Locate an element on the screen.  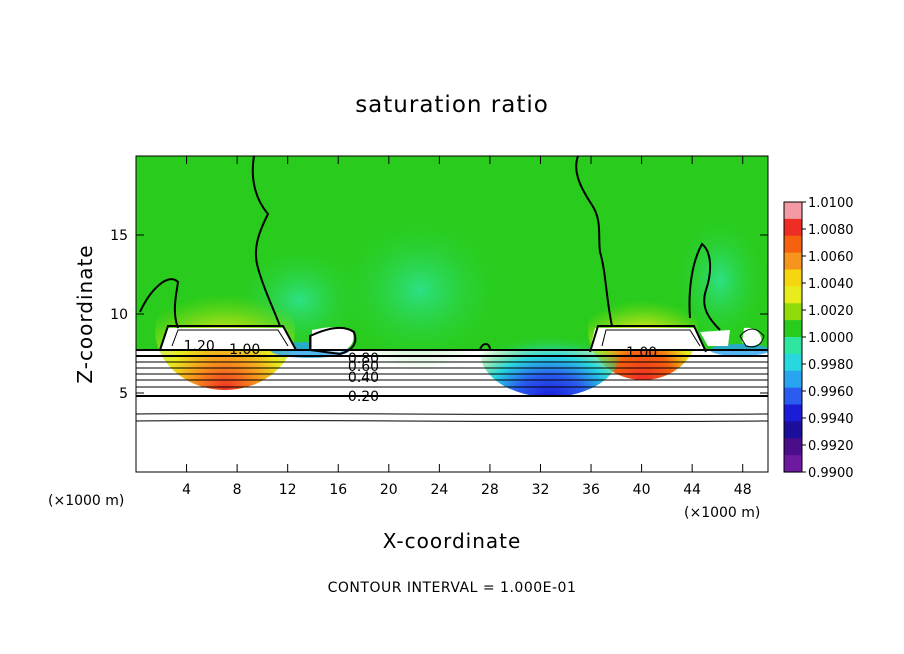
x-tick-label: 32 is located at coordinates (541, 490).